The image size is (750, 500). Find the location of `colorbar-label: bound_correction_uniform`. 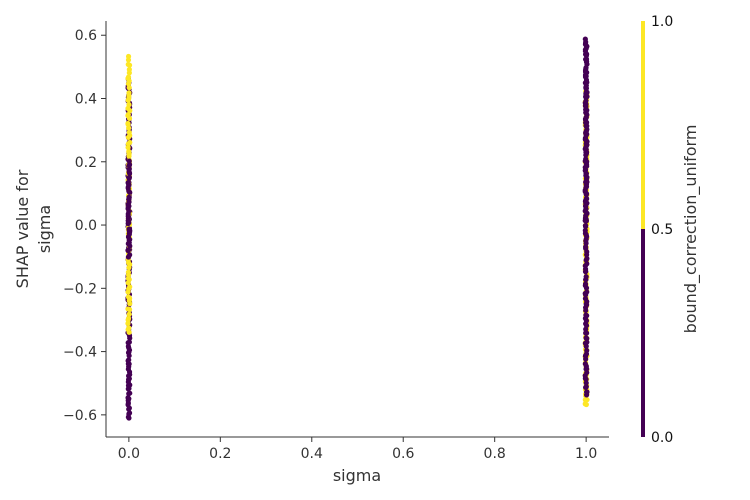

colorbar-label: bound_correction_uniform is located at coordinates (691, 229).